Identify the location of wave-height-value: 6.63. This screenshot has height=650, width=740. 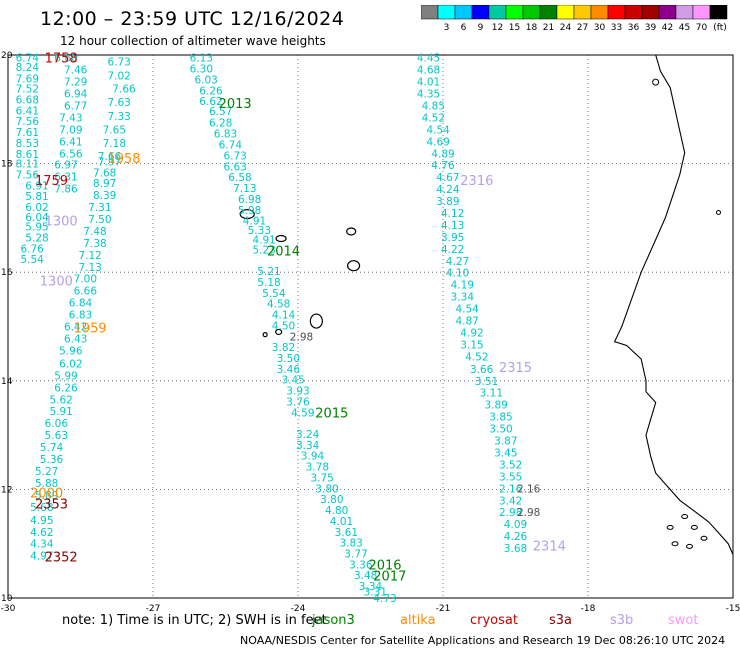
(234, 167).